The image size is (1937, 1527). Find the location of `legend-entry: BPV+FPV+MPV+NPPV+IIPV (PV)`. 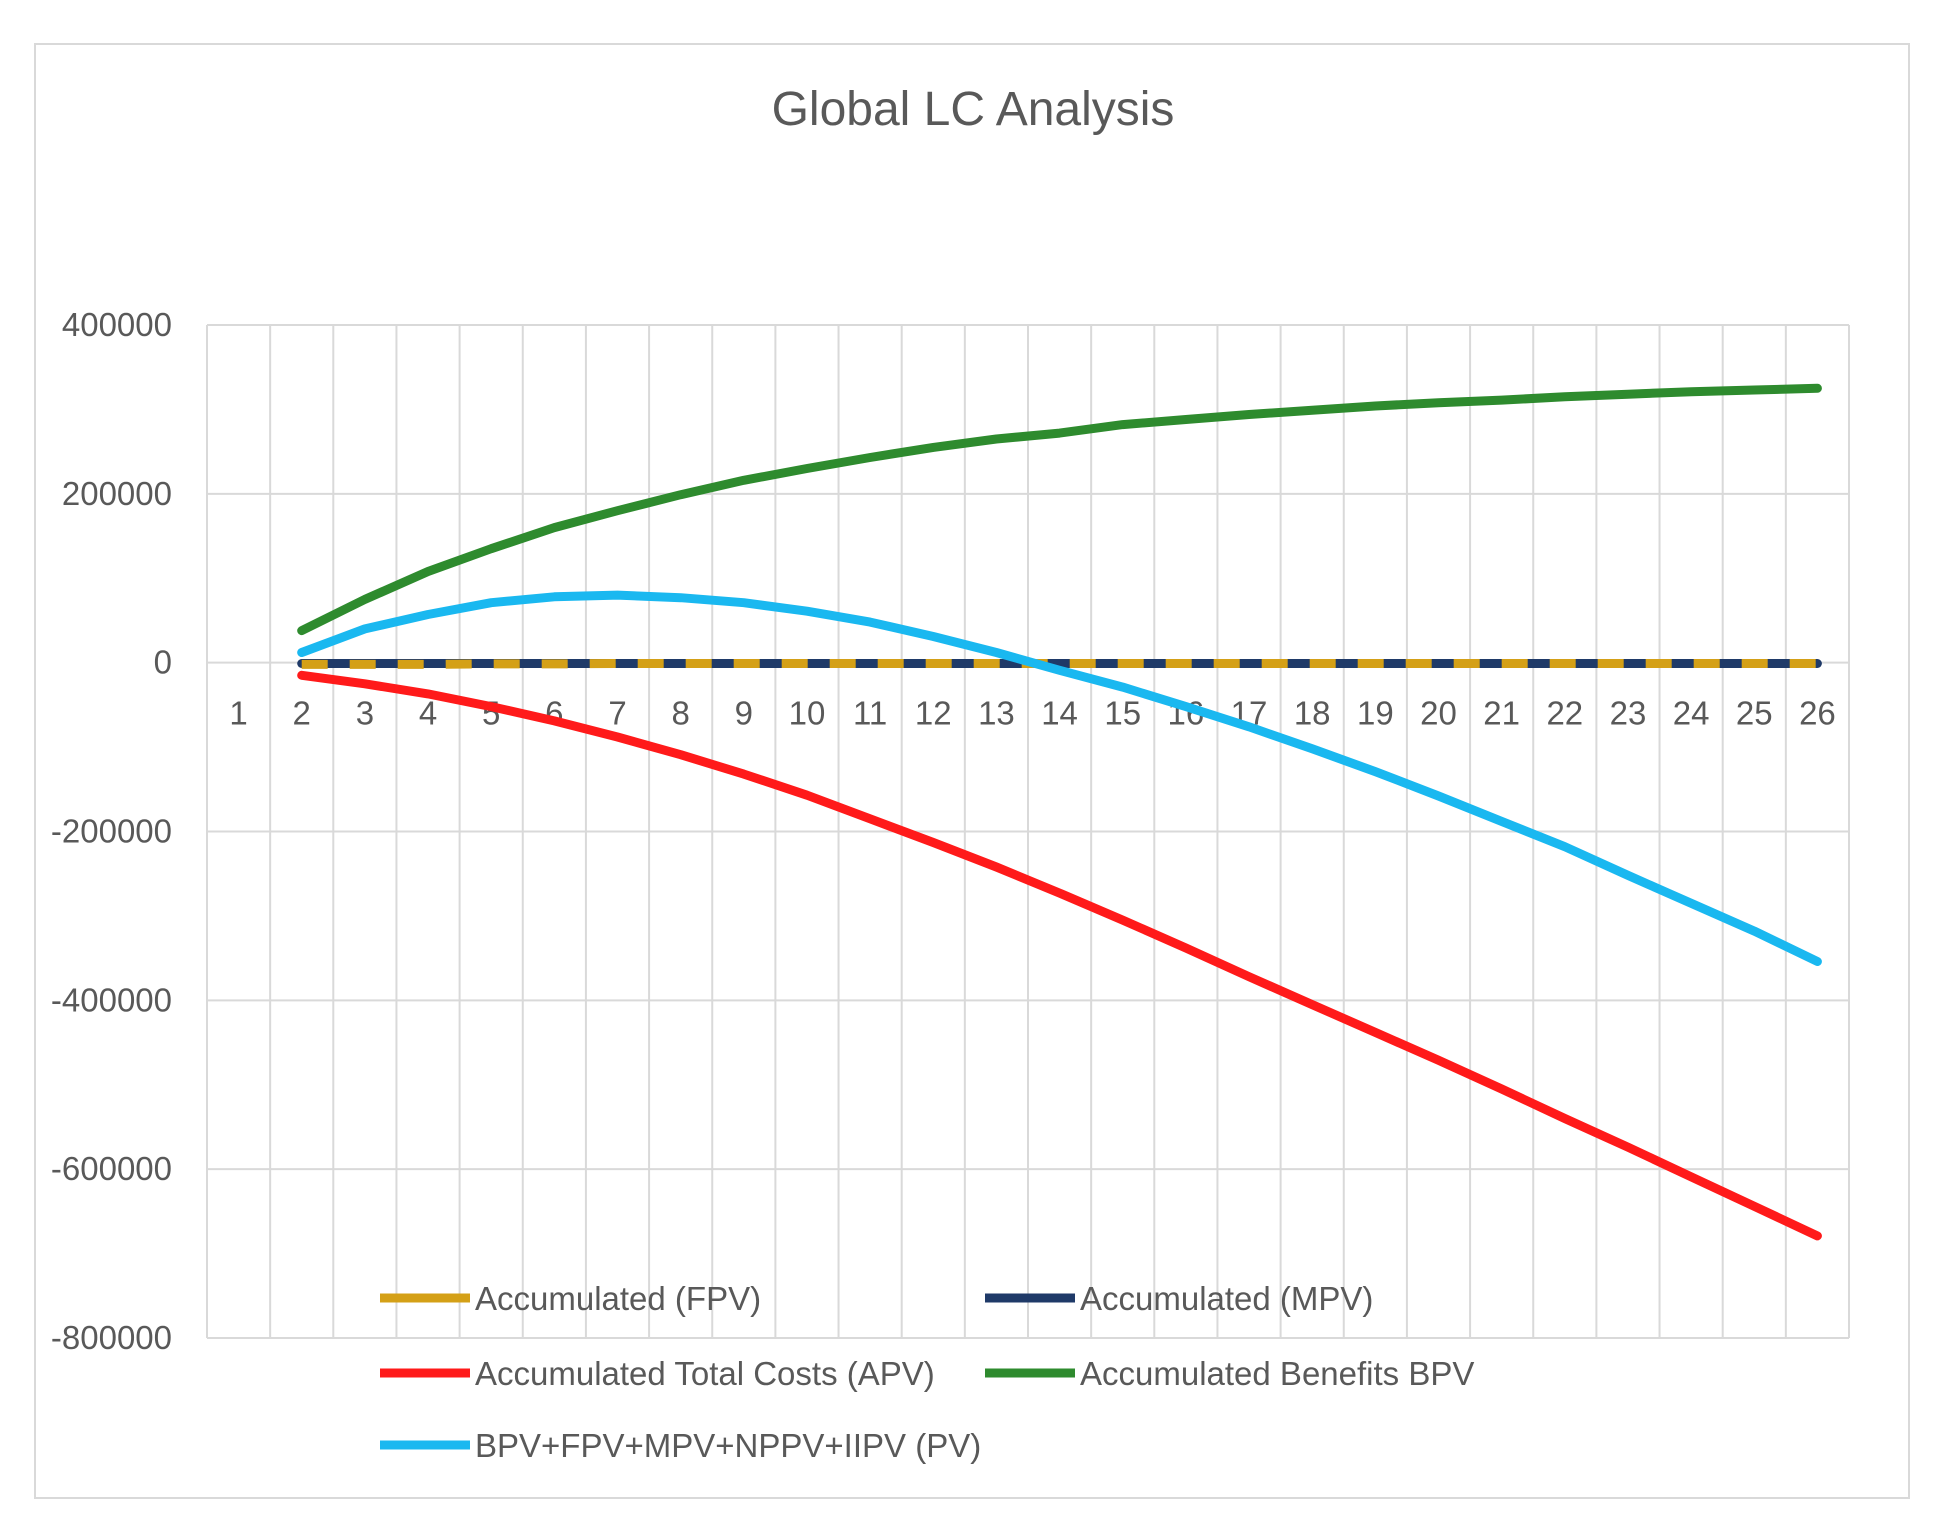

legend-entry: BPV+FPV+MPV+NPPV+IIPV (PV) is located at coordinates (680, 1445).